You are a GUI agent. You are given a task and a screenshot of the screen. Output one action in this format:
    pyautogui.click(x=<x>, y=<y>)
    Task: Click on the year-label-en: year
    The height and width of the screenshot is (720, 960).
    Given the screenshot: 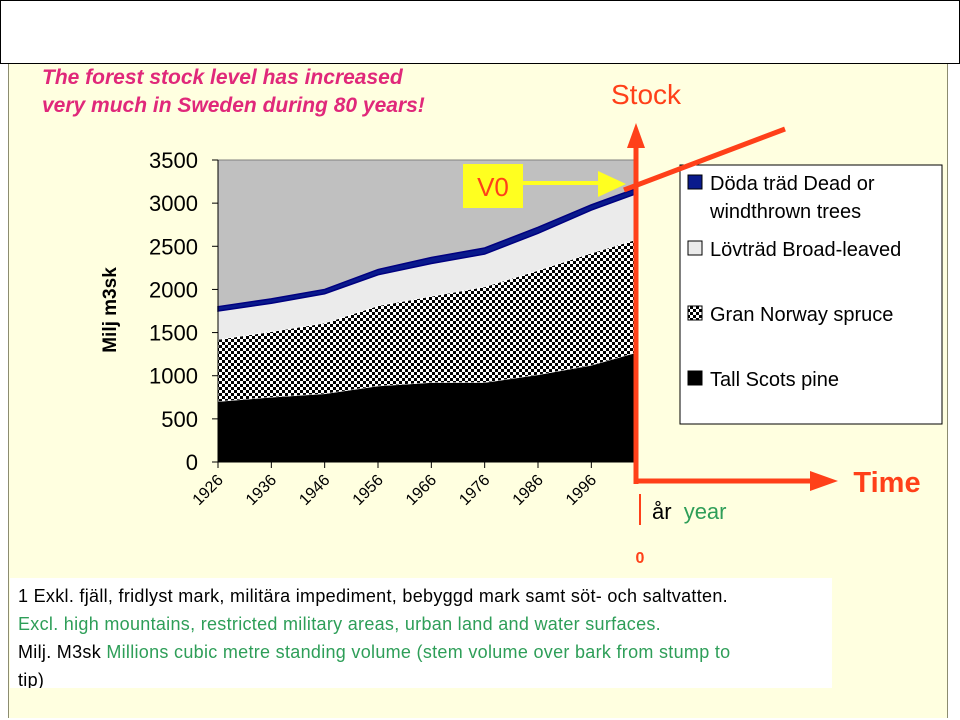 What is the action you would take?
    pyautogui.click(x=705, y=511)
    